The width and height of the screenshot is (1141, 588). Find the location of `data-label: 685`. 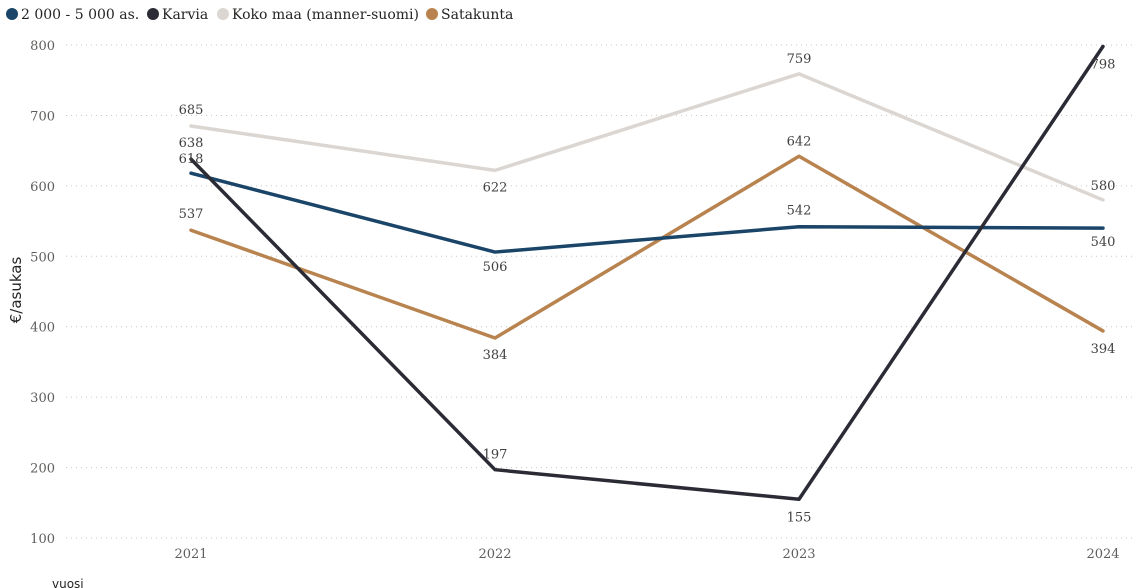

data-label: 685 is located at coordinates (191, 110).